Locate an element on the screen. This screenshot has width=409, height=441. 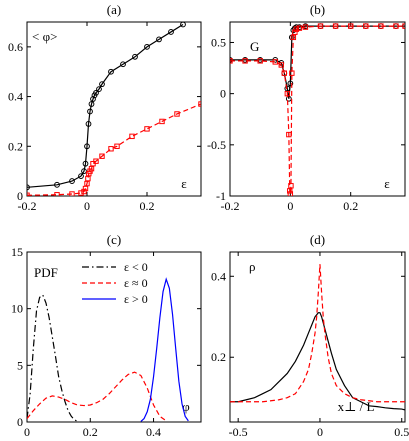
x-tick-label: -0.5 is located at coordinates (238, 432).